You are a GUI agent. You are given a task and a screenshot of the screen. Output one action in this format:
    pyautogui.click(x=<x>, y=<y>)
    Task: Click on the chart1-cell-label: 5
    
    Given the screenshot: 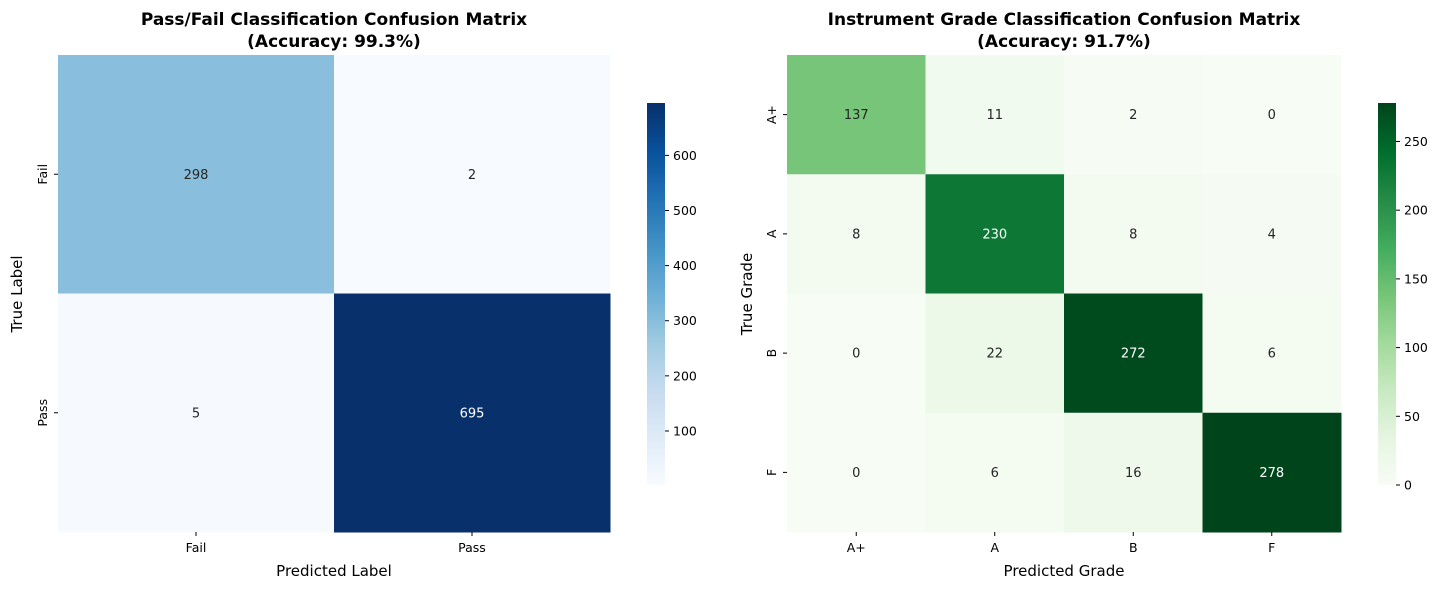 What is the action you would take?
    pyautogui.click(x=196, y=413)
    